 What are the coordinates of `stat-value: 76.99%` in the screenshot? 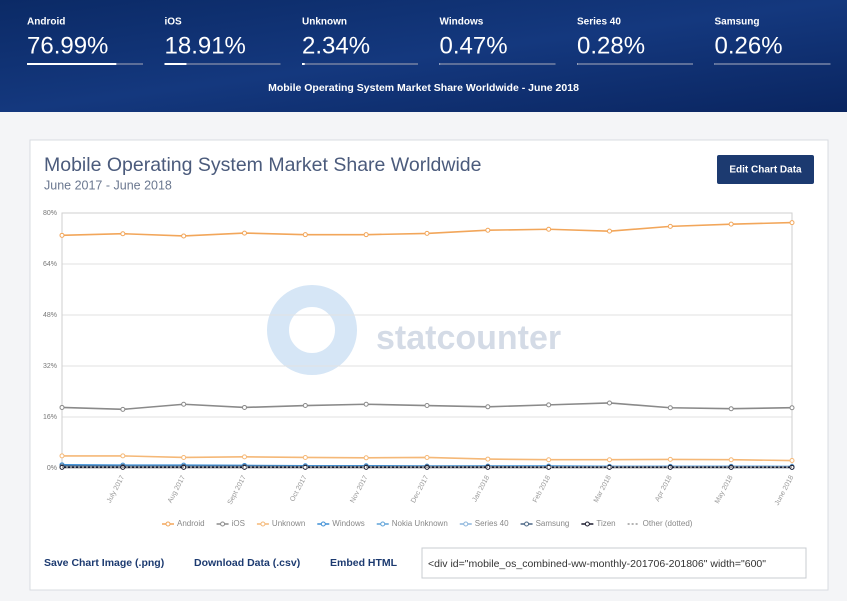 It's located at (67, 45).